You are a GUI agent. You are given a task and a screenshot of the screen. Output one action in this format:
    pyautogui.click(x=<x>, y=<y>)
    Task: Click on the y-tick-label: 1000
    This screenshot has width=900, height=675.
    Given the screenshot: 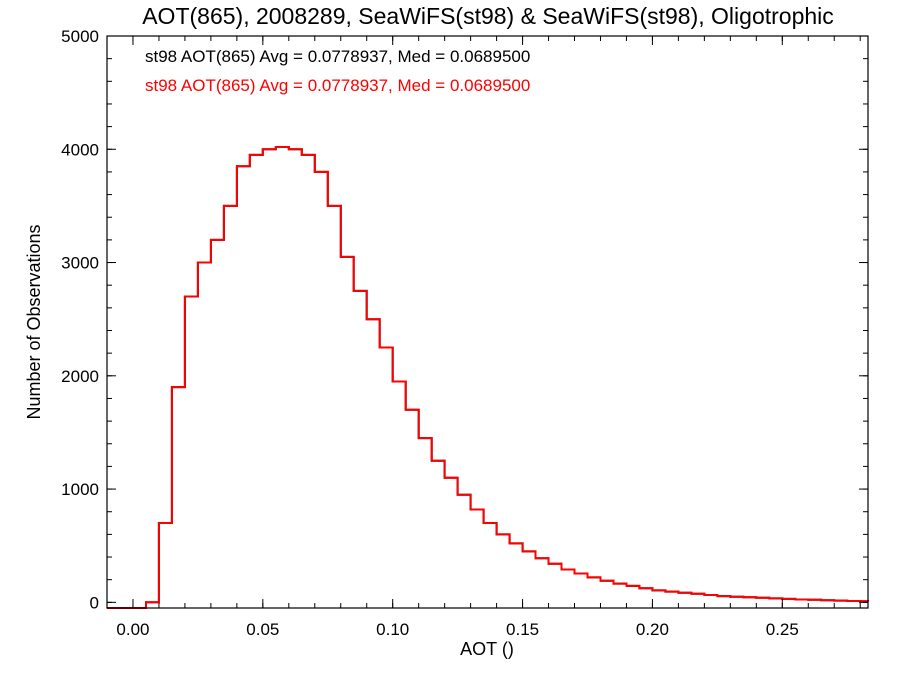 What is the action you would take?
    pyautogui.click(x=80, y=489)
    